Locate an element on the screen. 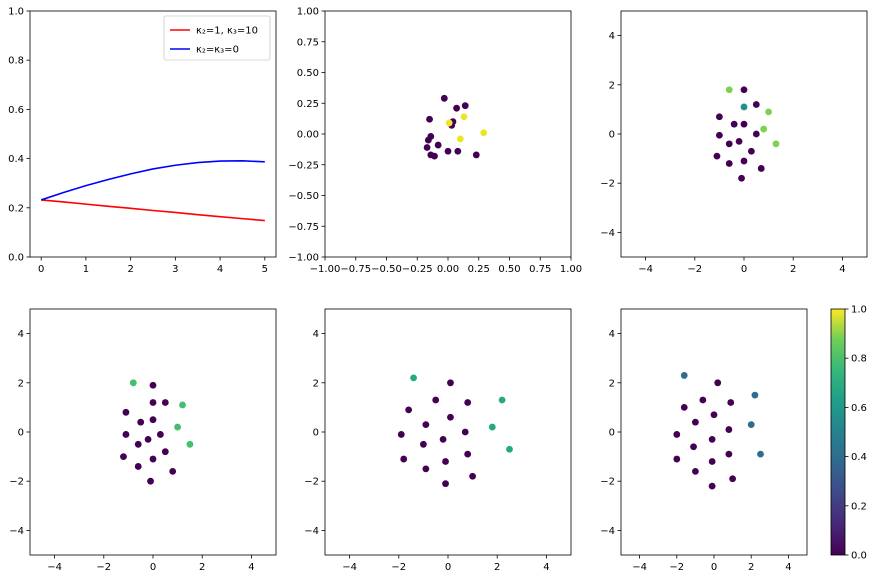  x-tick-label: 1.00 is located at coordinates (571, 269).